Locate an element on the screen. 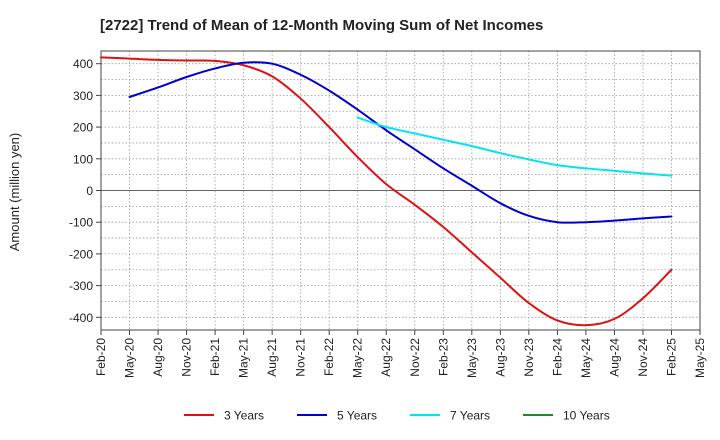  y-tick-label: -100 is located at coordinates (81, 223).